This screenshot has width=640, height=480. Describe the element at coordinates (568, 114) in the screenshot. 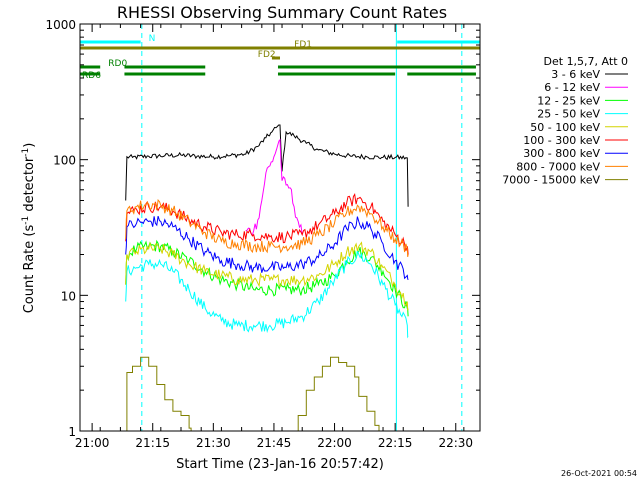

I see `legend-label-25-50-kev: 25 - 50 keV` at that location.